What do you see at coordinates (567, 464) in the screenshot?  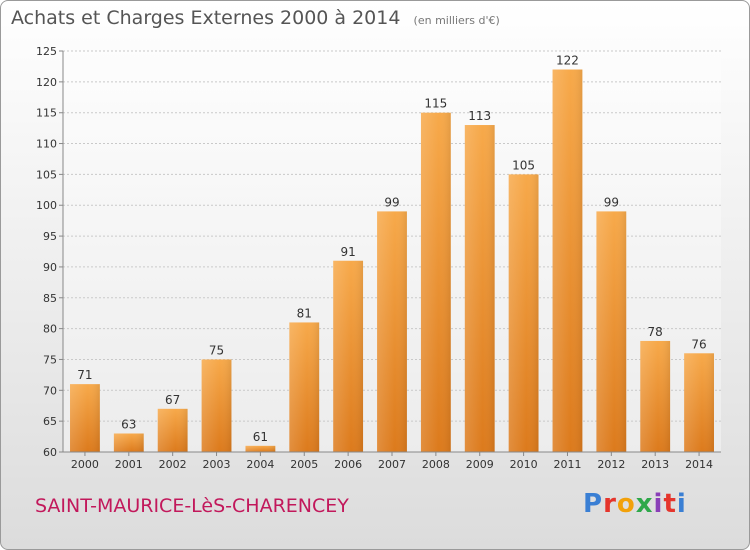 I see `x-tick-label: 2011` at bounding box center [567, 464].